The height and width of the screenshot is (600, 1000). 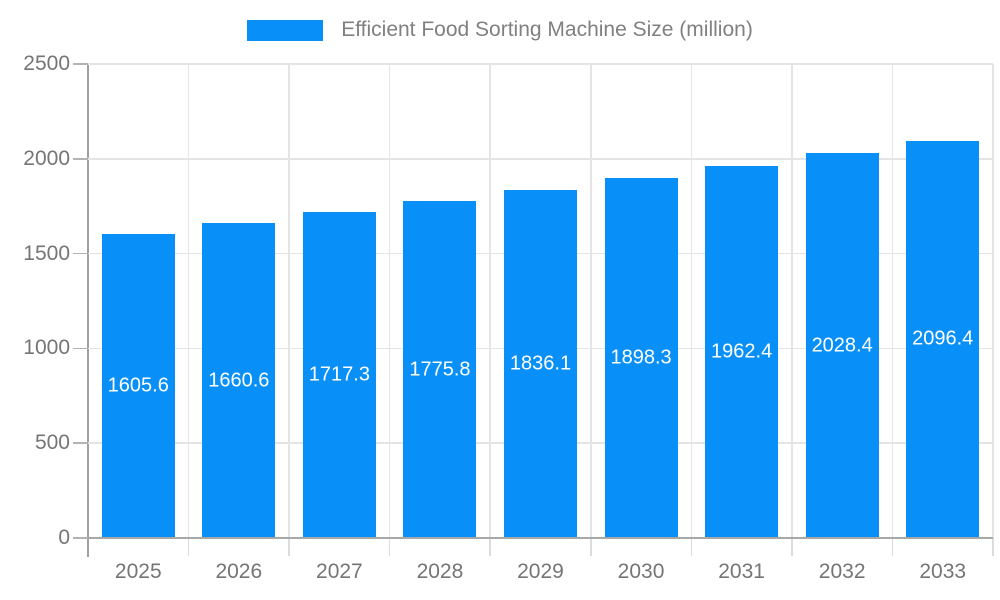 I want to click on bar: 1775.8, so click(x=440, y=369).